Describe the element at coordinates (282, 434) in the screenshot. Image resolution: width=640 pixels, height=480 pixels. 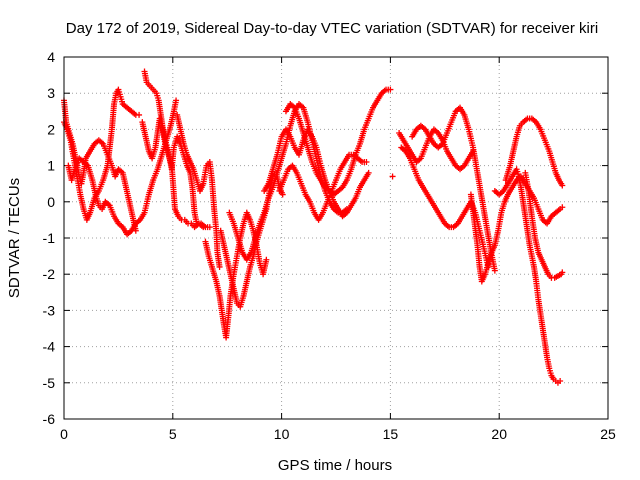
I see `x-tick-label: 10` at that location.